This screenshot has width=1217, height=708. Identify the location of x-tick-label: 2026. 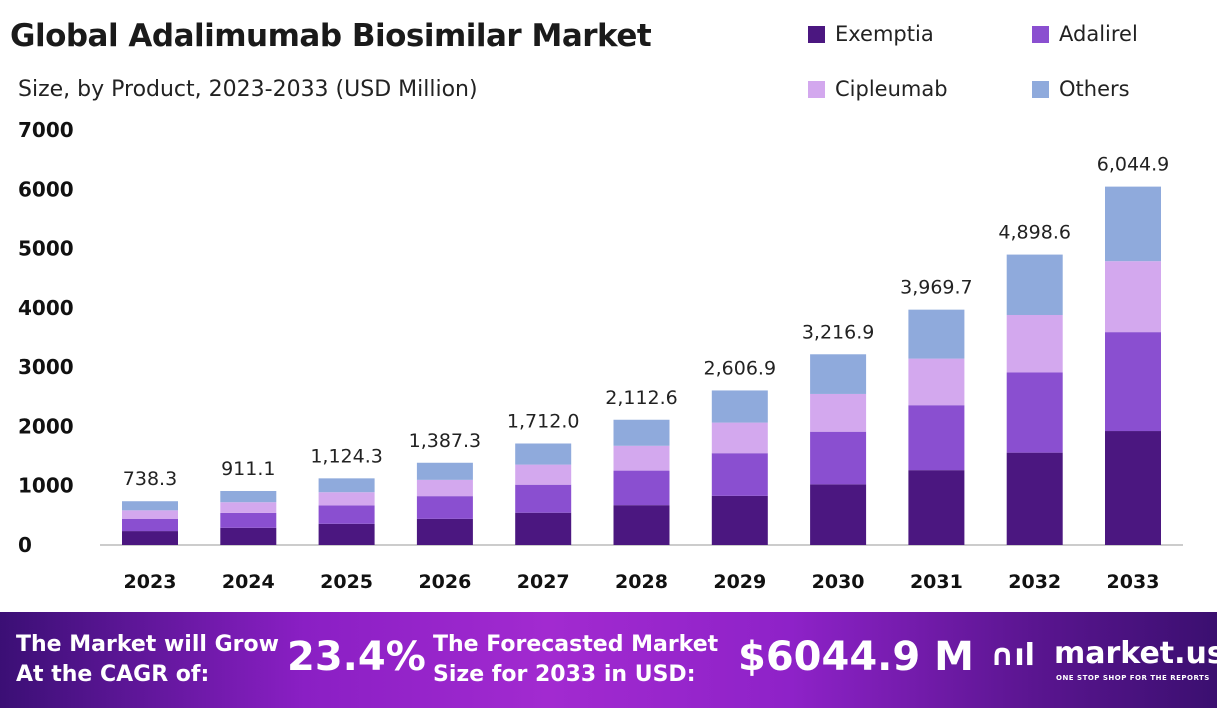
(444, 582).